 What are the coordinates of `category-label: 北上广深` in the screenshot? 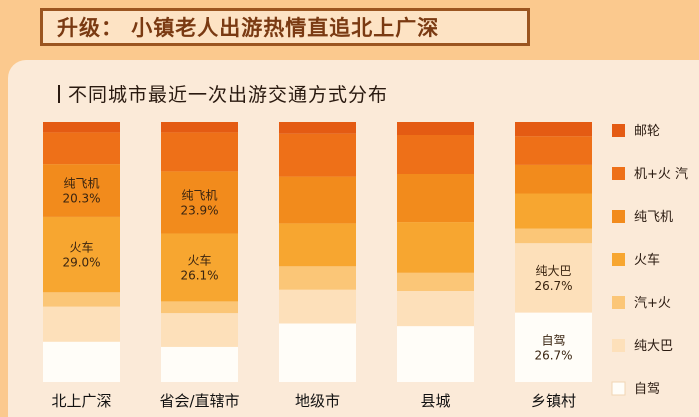 It's located at (81, 401).